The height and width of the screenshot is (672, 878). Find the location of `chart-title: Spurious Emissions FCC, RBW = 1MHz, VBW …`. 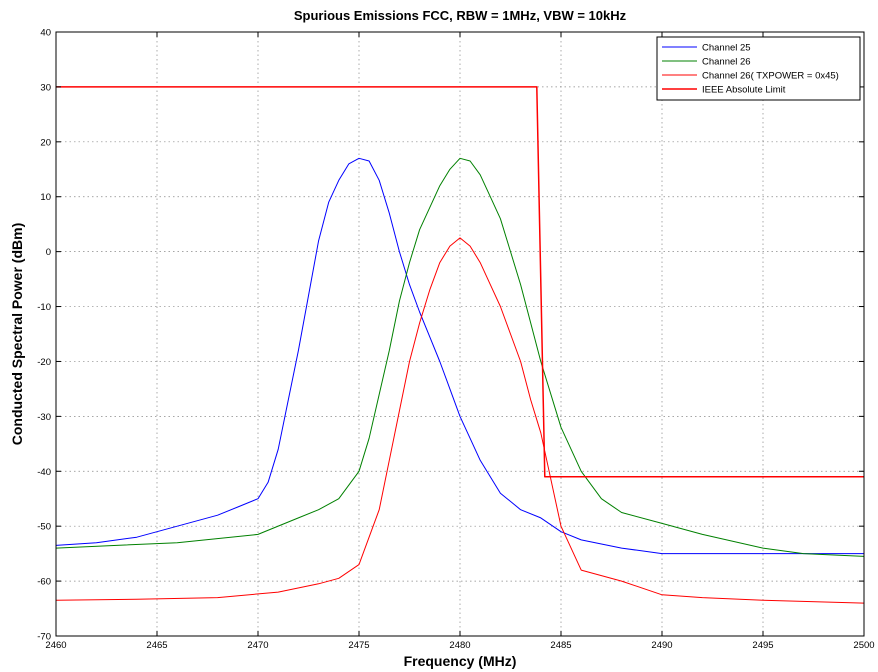

chart-title: Spurious Emissions FCC, RBW = 1MHz, VBW … is located at coordinates (460, 15).